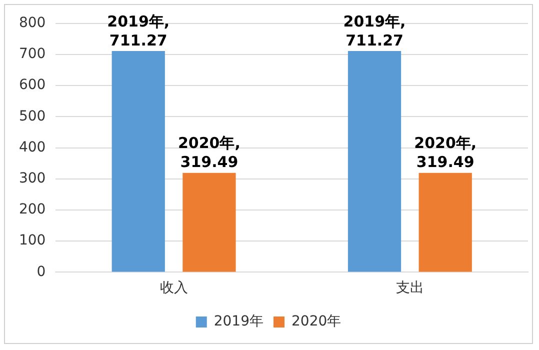 The image size is (539, 350). What do you see at coordinates (239, 322) in the screenshot?
I see `legend-label: 2019年` at bounding box center [239, 322].